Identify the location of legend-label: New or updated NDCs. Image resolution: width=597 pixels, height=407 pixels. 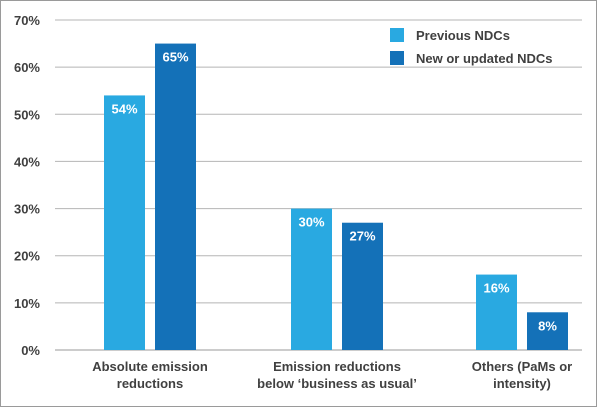
(484, 58).